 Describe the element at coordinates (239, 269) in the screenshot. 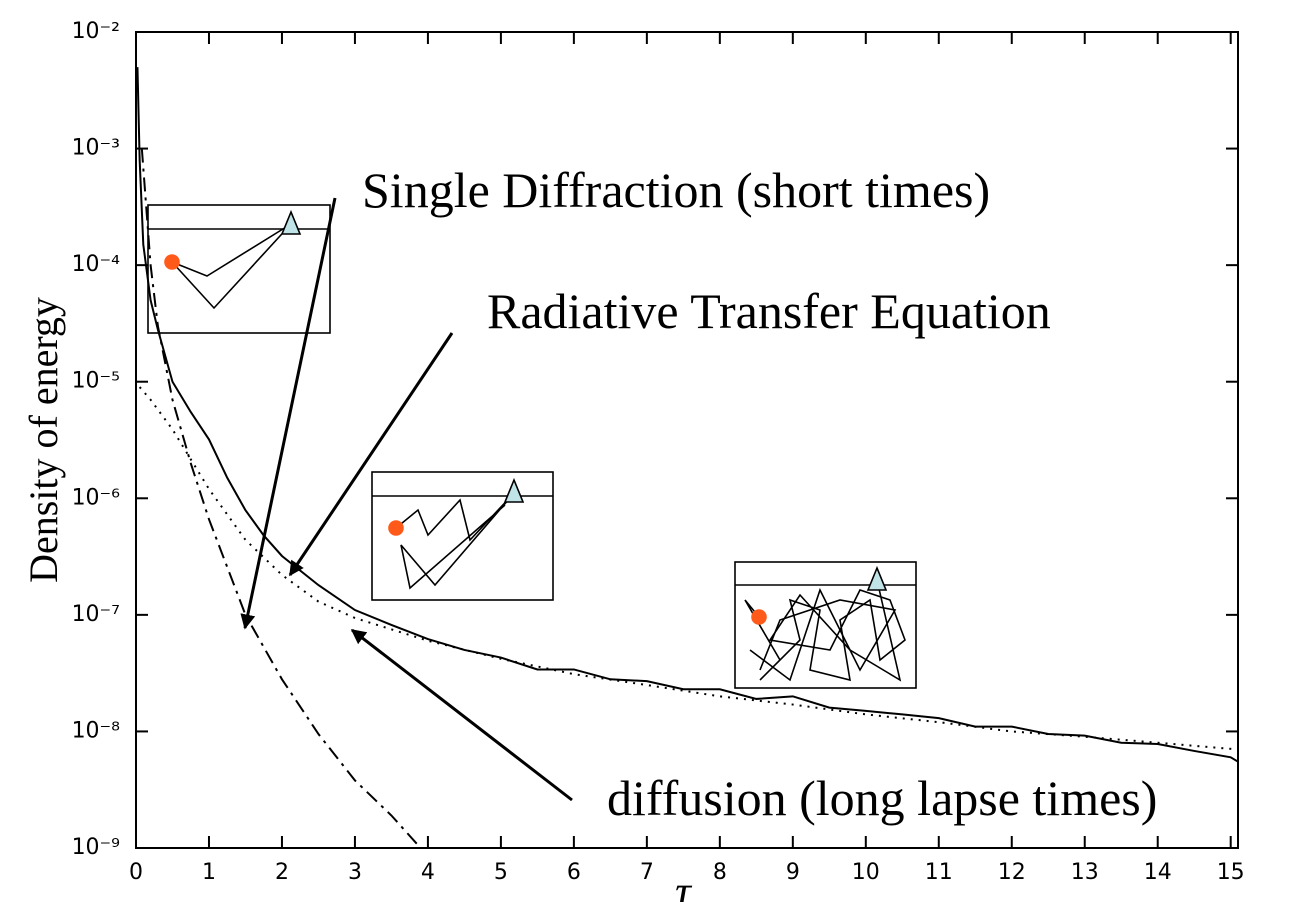

I see `inset-single` at that location.